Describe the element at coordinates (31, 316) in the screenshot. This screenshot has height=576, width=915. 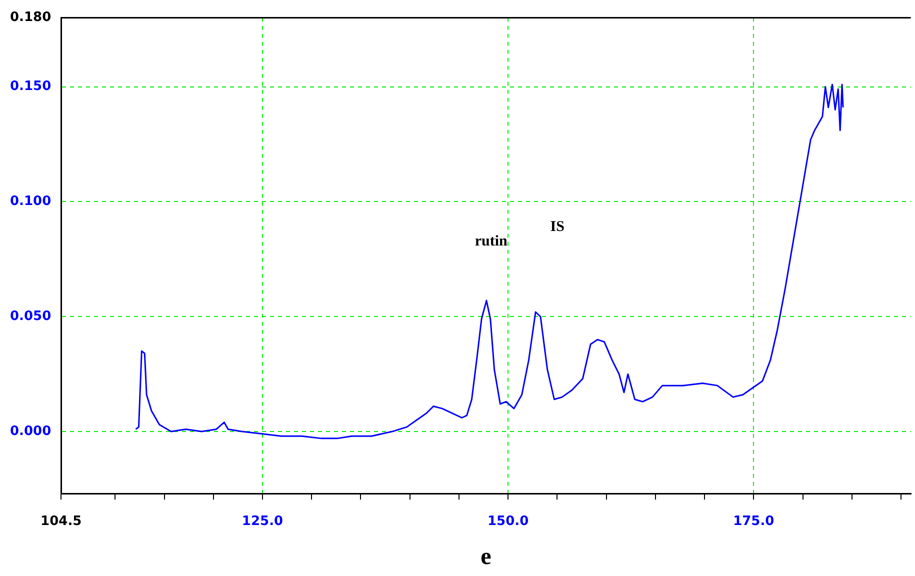
I see `y-tick-label: 0.050` at that location.